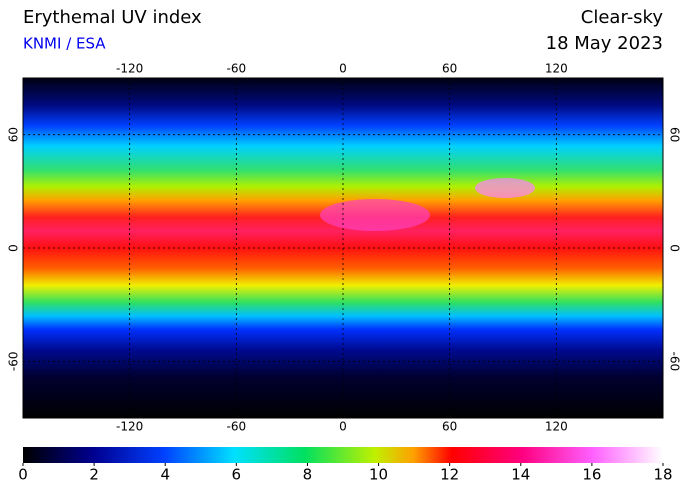  Describe the element at coordinates (520, 475) in the screenshot. I see `colorbar-tick-label: 14` at that location.